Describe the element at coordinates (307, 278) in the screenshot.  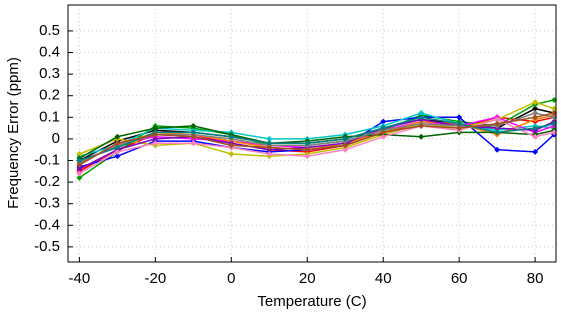
I see `x-tick-label: 20` at that location.